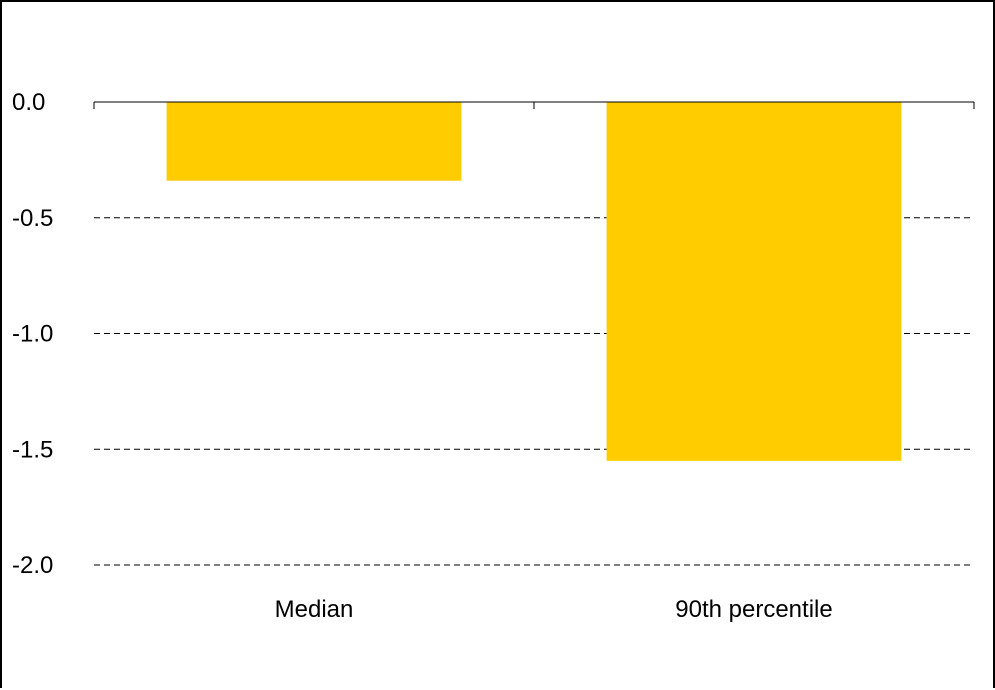 The height and width of the screenshot is (690, 995). I want to click on x-axis, so click(534, 105).